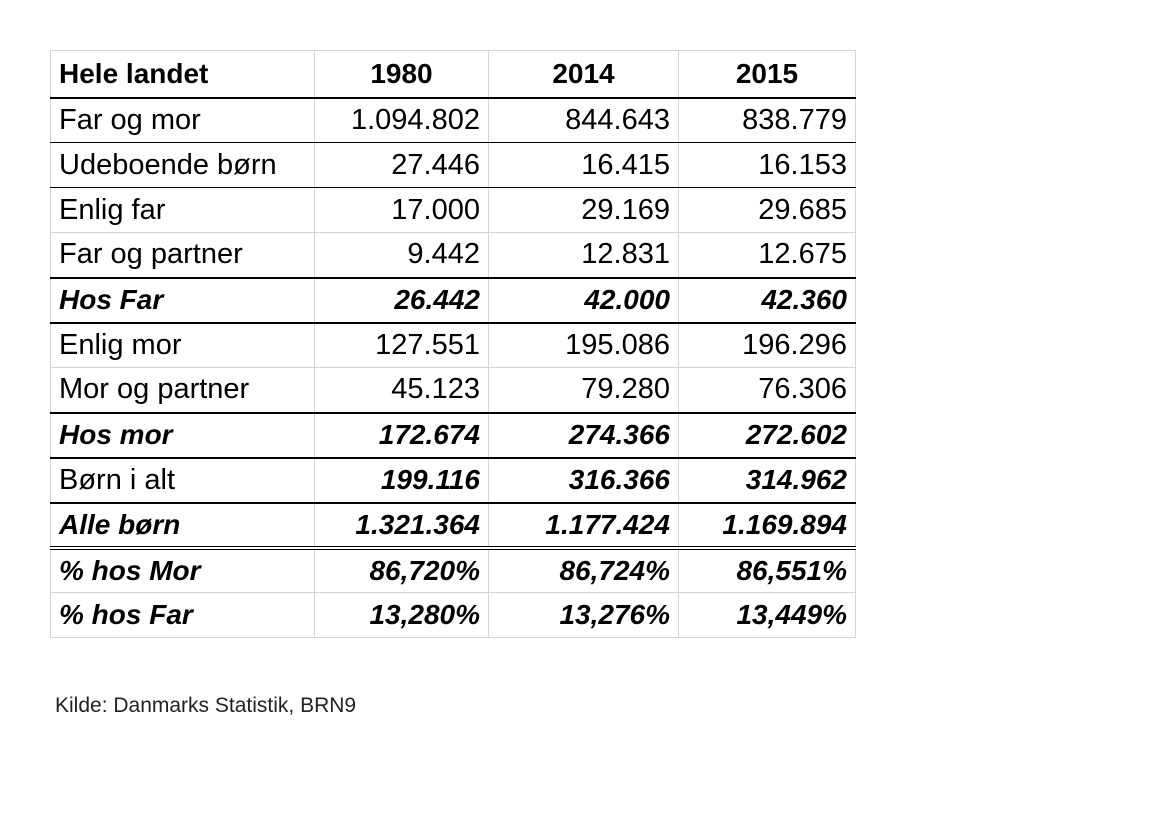  Describe the element at coordinates (401, 480) in the screenshot. I see `value-cell: 199.116` at that location.